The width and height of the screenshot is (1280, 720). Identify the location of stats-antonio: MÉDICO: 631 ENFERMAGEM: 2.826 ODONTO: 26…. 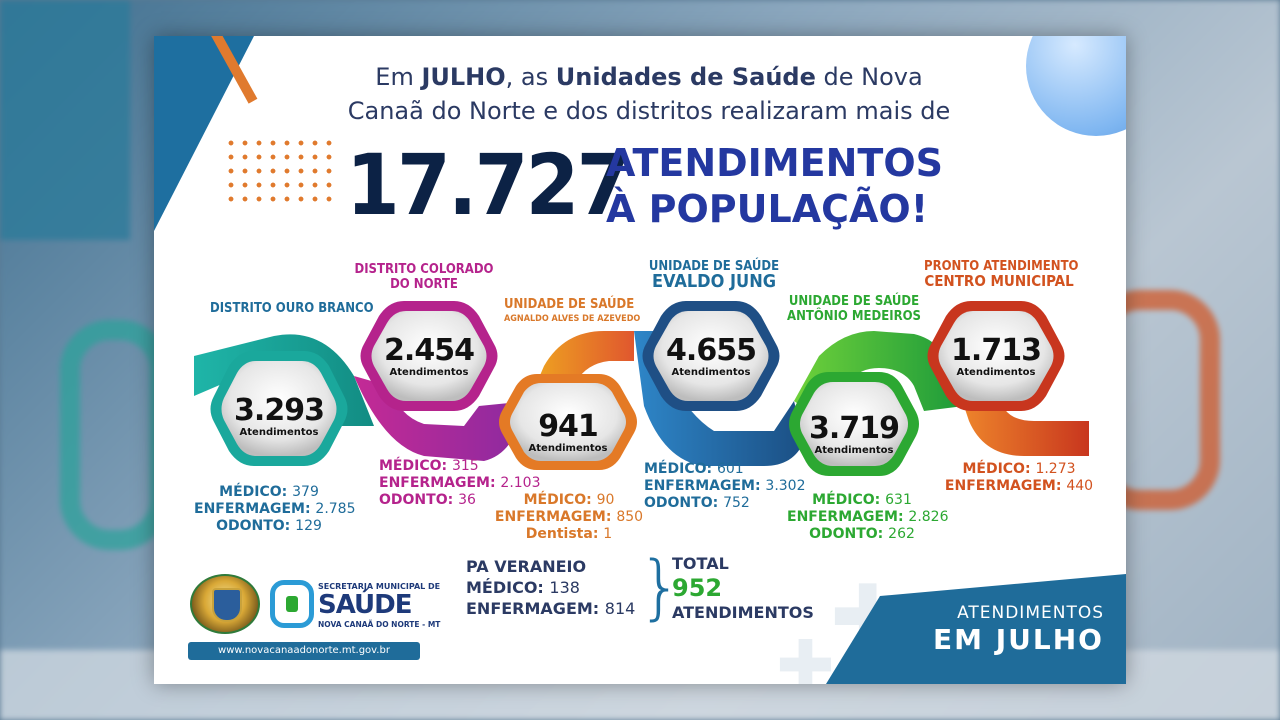
(868, 517).